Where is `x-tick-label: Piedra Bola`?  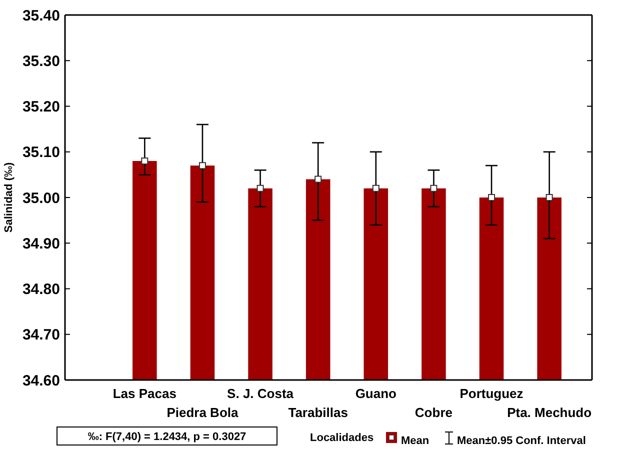 x-tick-label: Piedra Bola is located at coordinates (203, 412).